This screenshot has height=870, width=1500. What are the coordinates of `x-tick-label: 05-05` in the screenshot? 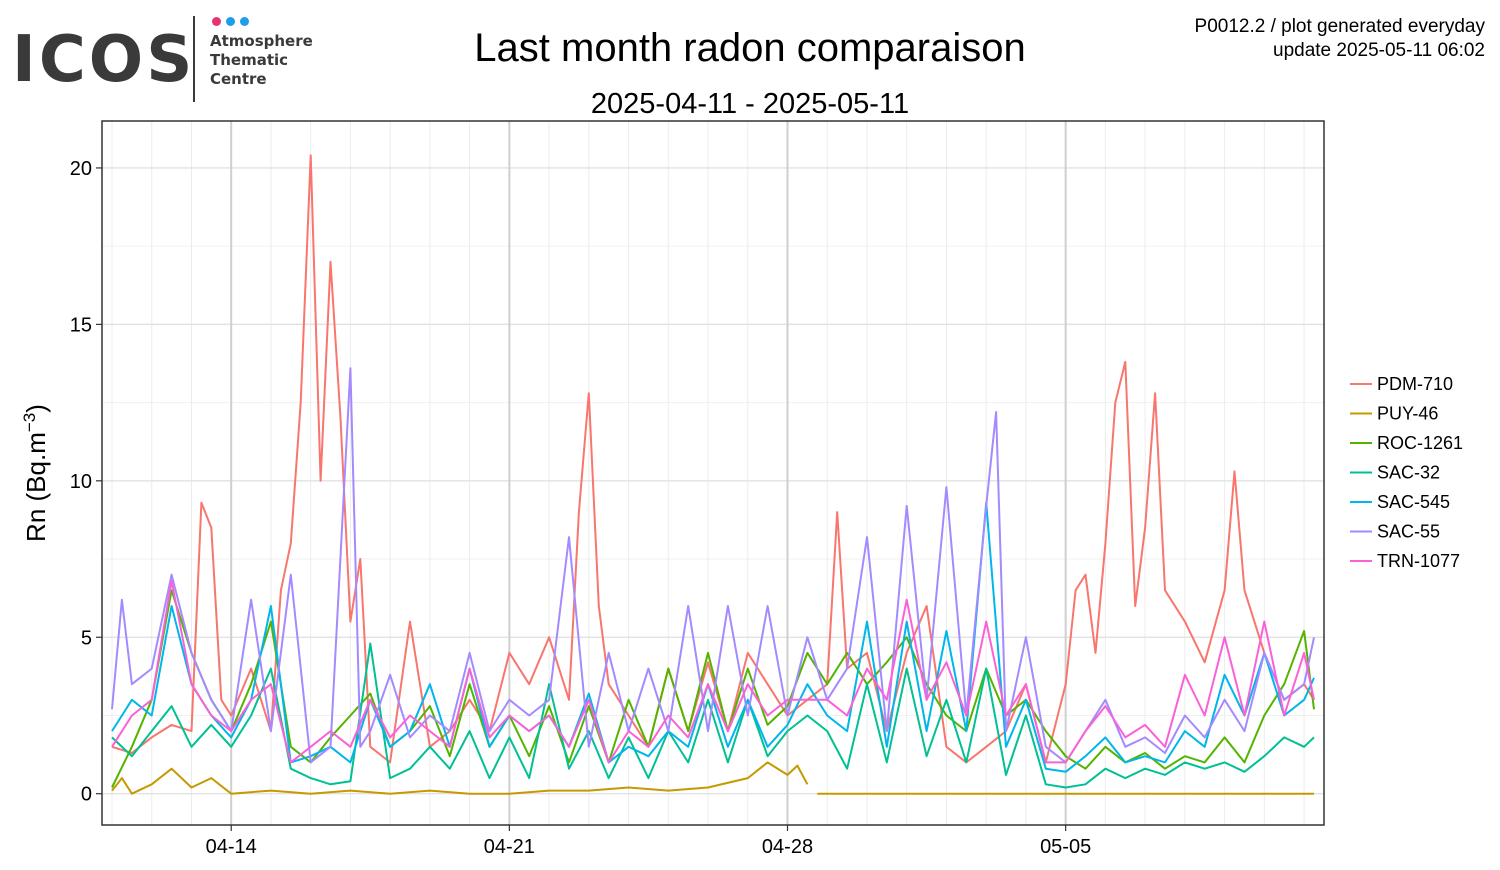 It's located at (1065, 847).